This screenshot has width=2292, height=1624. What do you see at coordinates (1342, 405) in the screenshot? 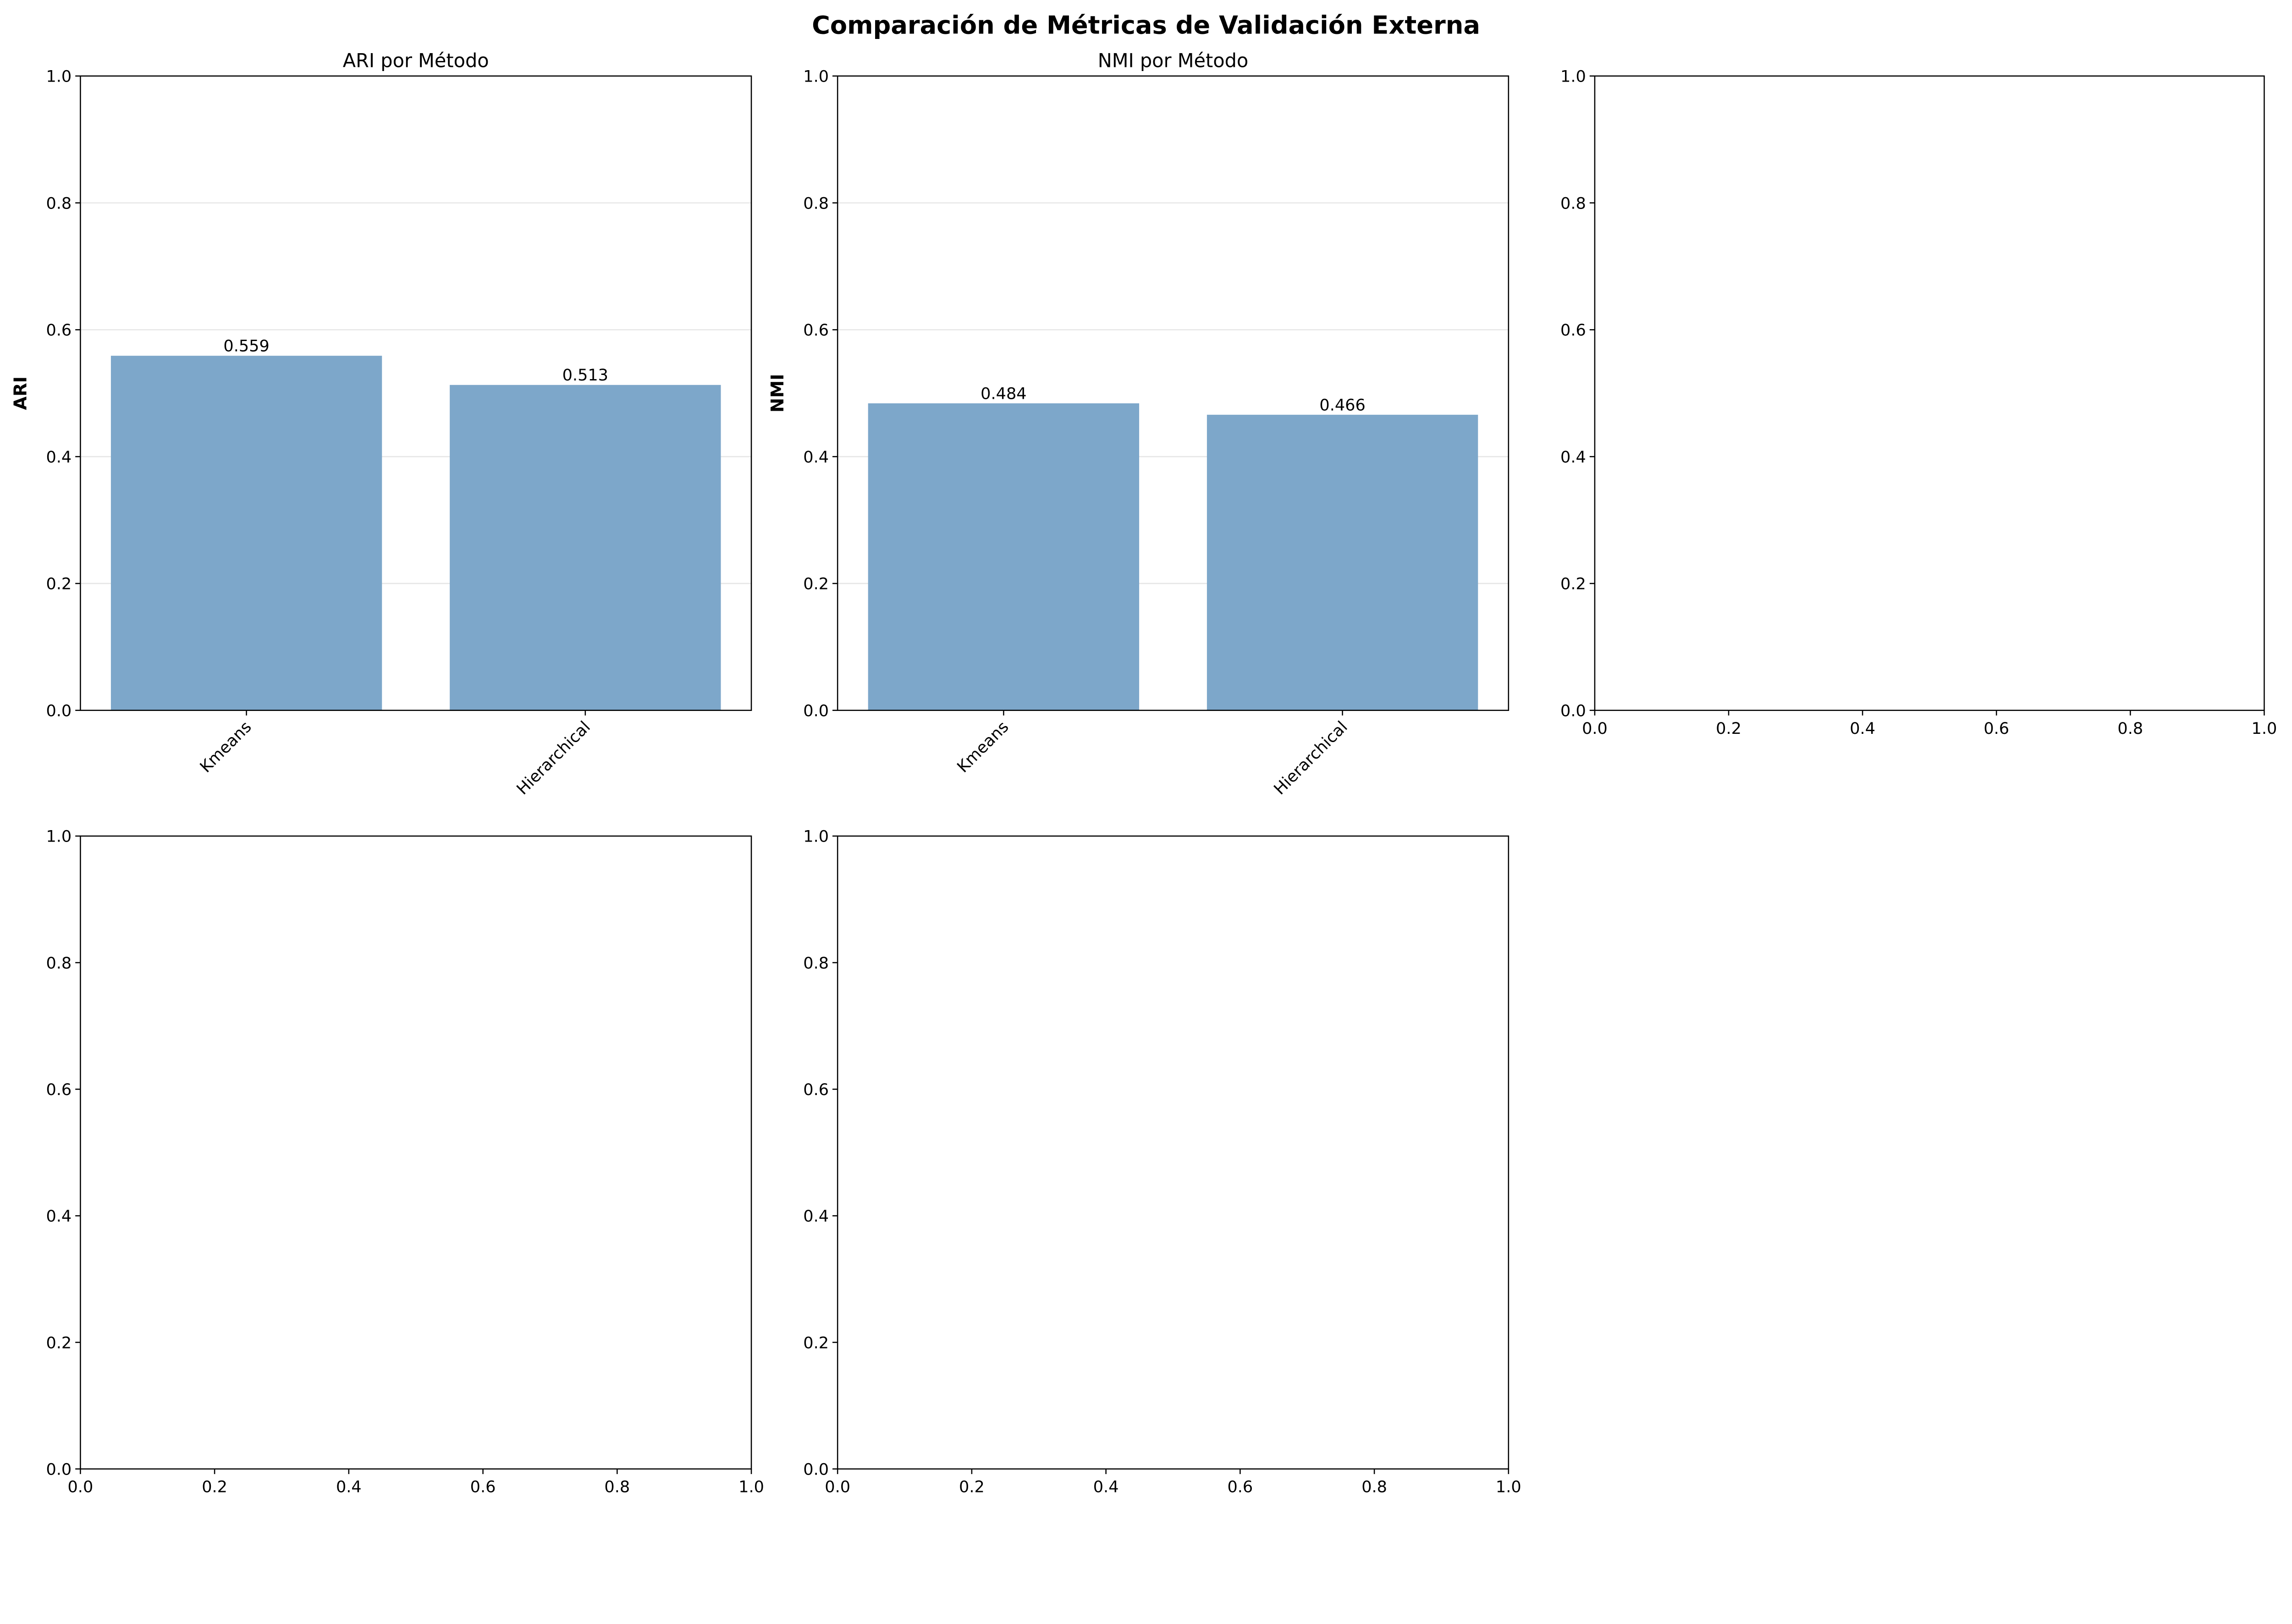
I see `bar-data-label: 0.466` at bounding box center [1342, 405].